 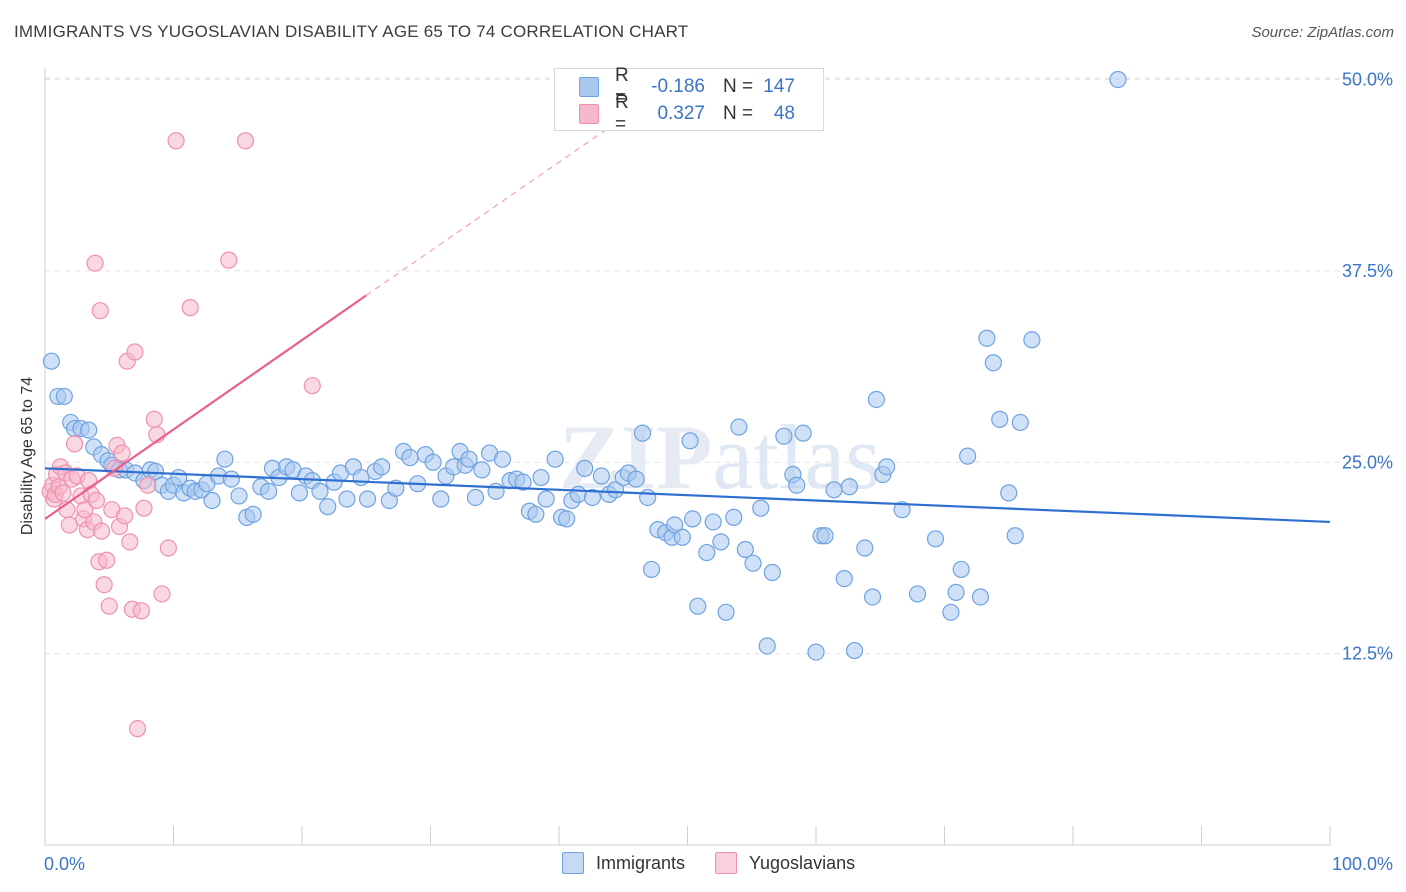 I want to click on n-value: 147, so click(x=779, y=86).